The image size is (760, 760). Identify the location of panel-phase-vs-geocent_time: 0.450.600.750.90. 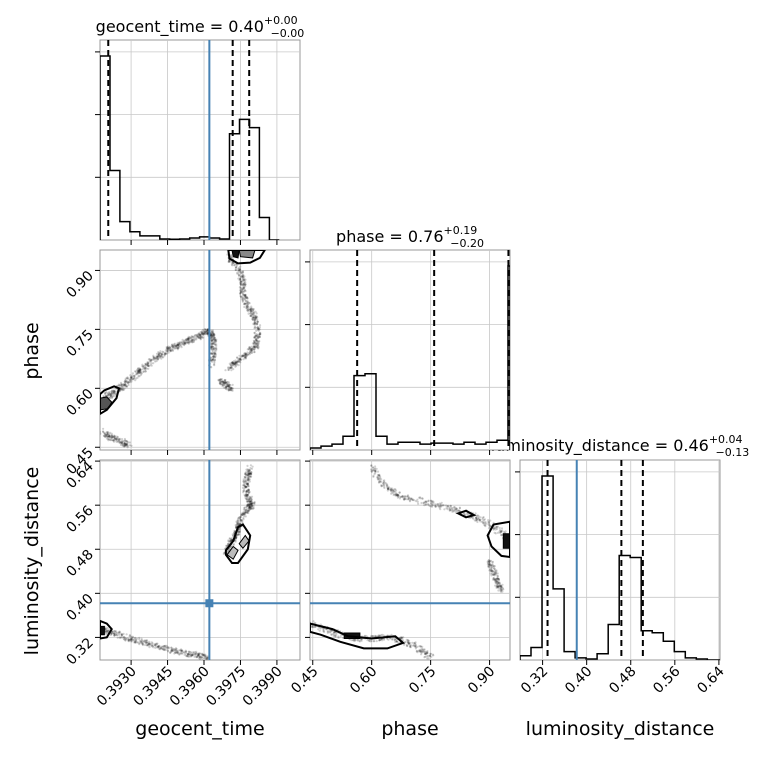
(182, 363).